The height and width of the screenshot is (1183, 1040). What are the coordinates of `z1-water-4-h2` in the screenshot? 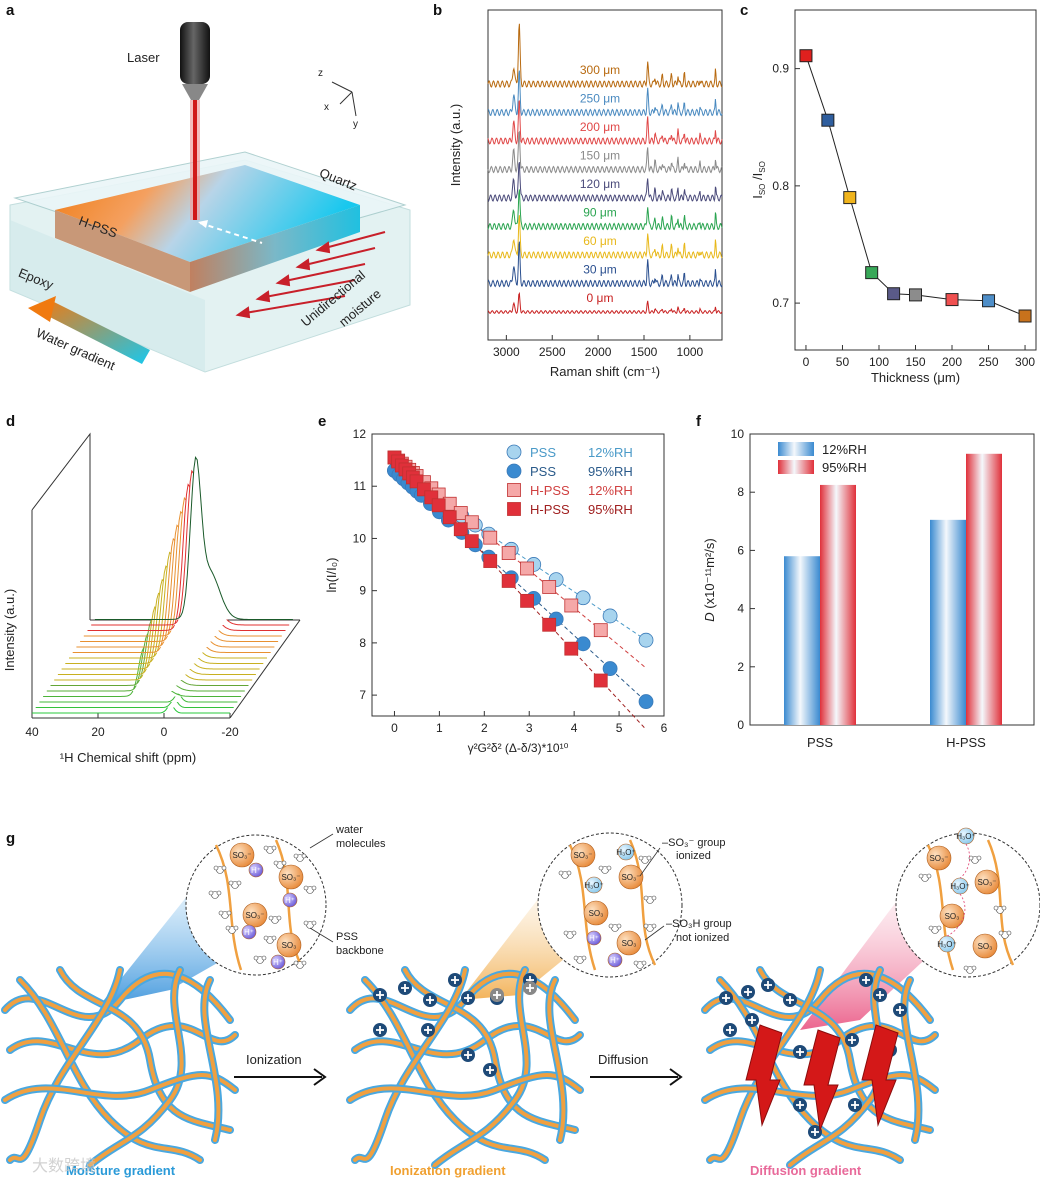 It's located at (296, 856).